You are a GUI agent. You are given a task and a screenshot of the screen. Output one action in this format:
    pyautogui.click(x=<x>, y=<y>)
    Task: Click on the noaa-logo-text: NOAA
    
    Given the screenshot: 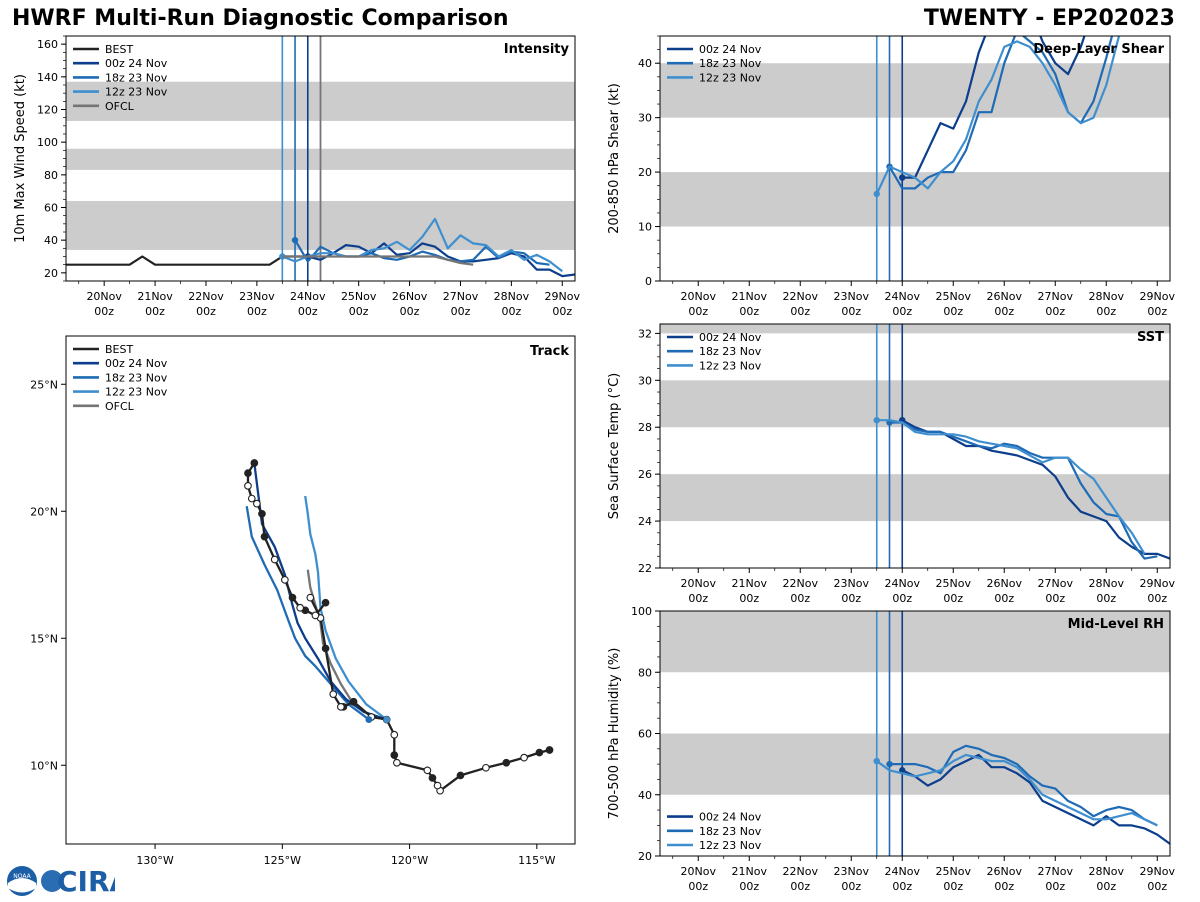 What is the action you would take?
    pyautogui.click(x=22, y=876)
    